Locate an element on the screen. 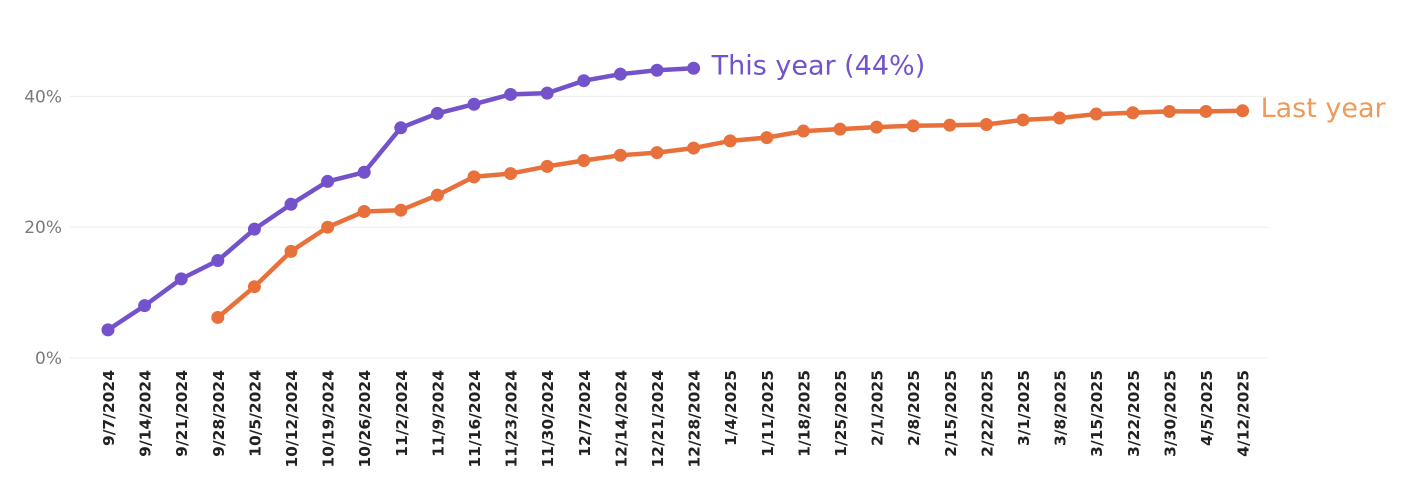 The image size is (1404, 490). x-tick-label: 11/2/2024 is located at coordinates (402, 413).